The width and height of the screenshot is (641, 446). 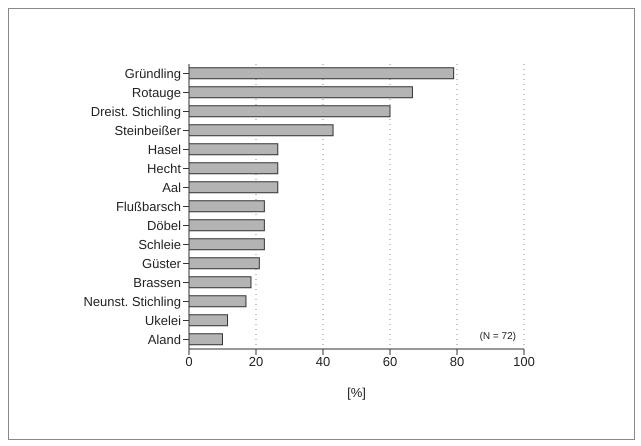 What do you see at coordinates (498, 336) in the screenshot?
I see `annotation: (N = 72)` at bounding box center [498, 336].